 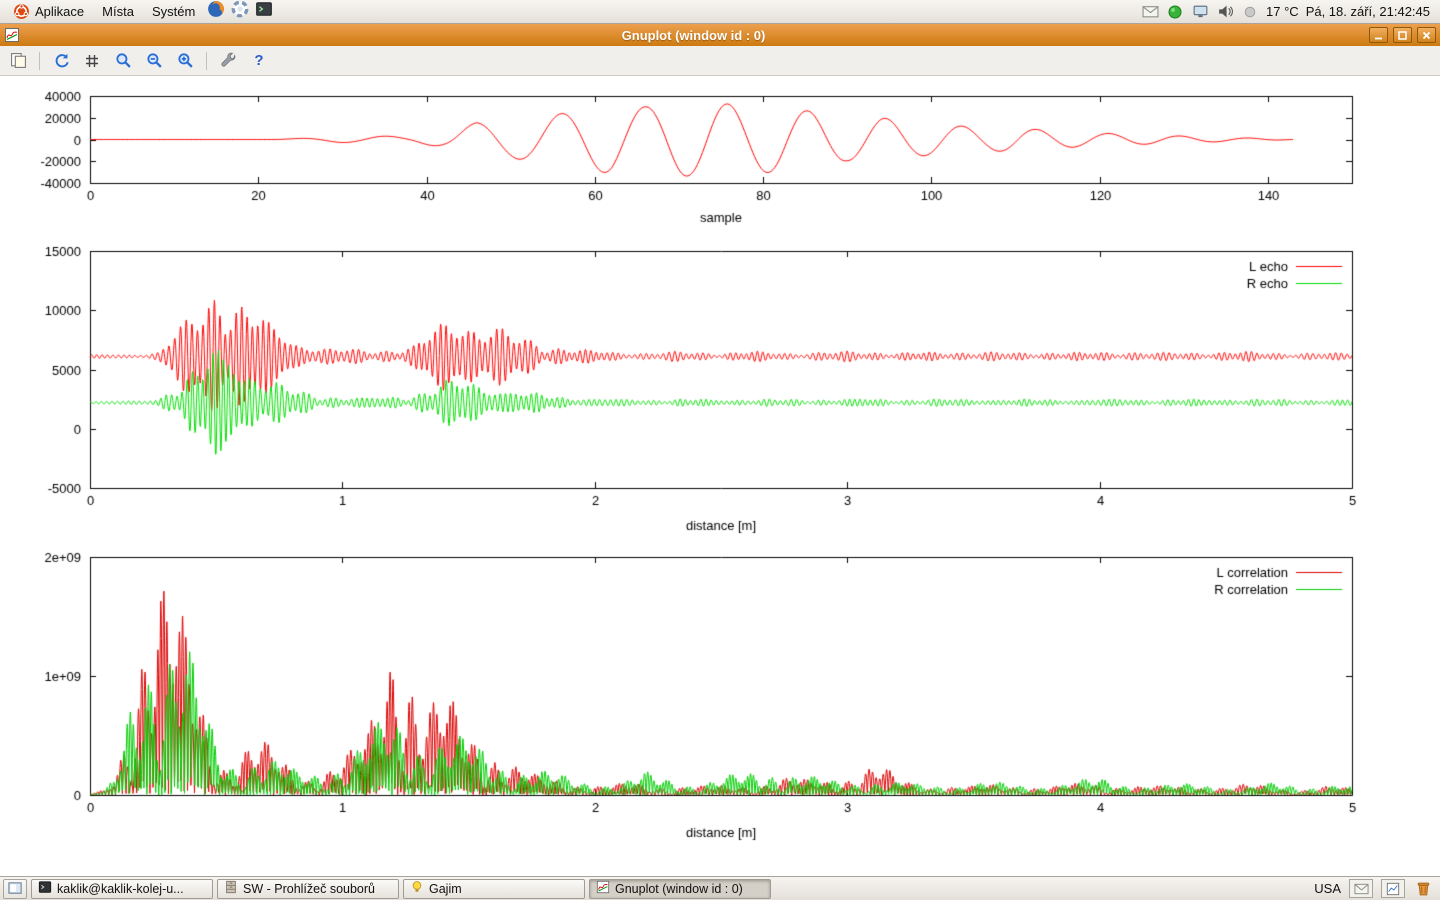 I want to click on clock: Pá, 18. září, 21:42:45, so click(x=1367, y=11).